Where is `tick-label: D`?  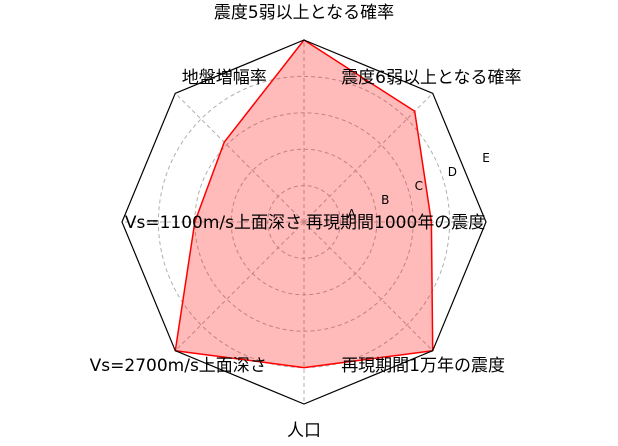
tick-label: D is located at coordinates (452, 172).